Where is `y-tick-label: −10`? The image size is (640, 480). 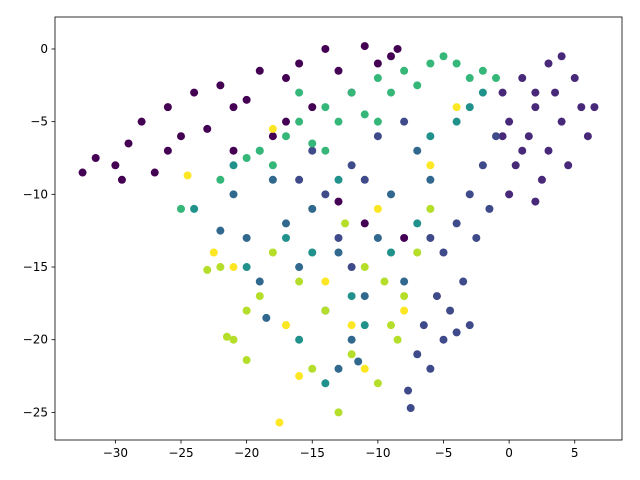
y-tick-label: −10 is located at coordinates (35, 194).